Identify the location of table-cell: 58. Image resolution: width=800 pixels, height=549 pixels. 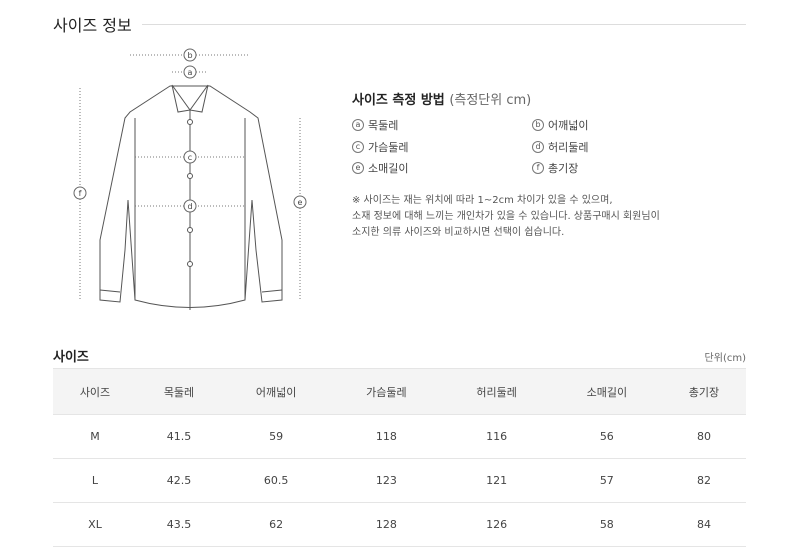
(606, 524).